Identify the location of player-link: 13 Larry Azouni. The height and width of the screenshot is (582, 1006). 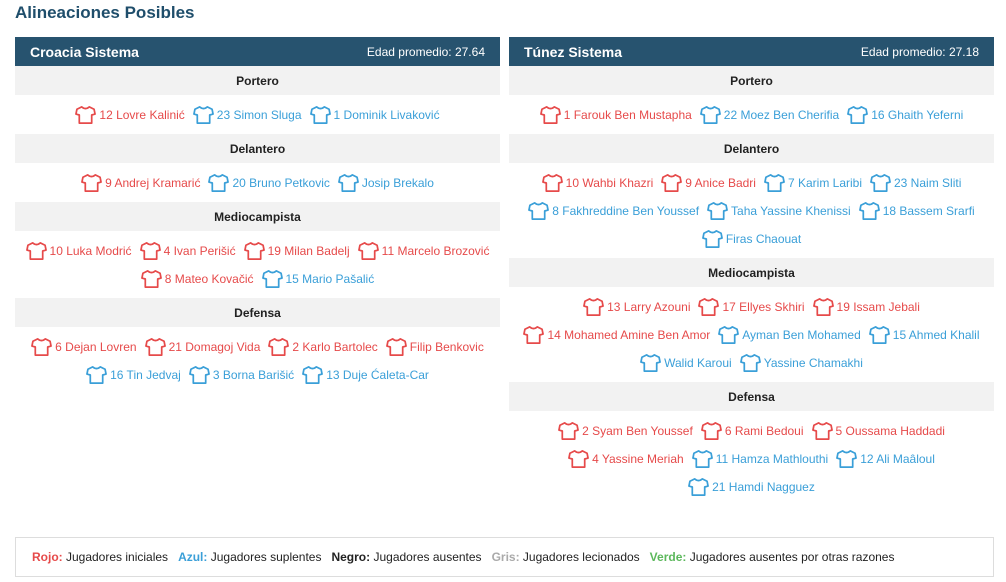
(636, 307).